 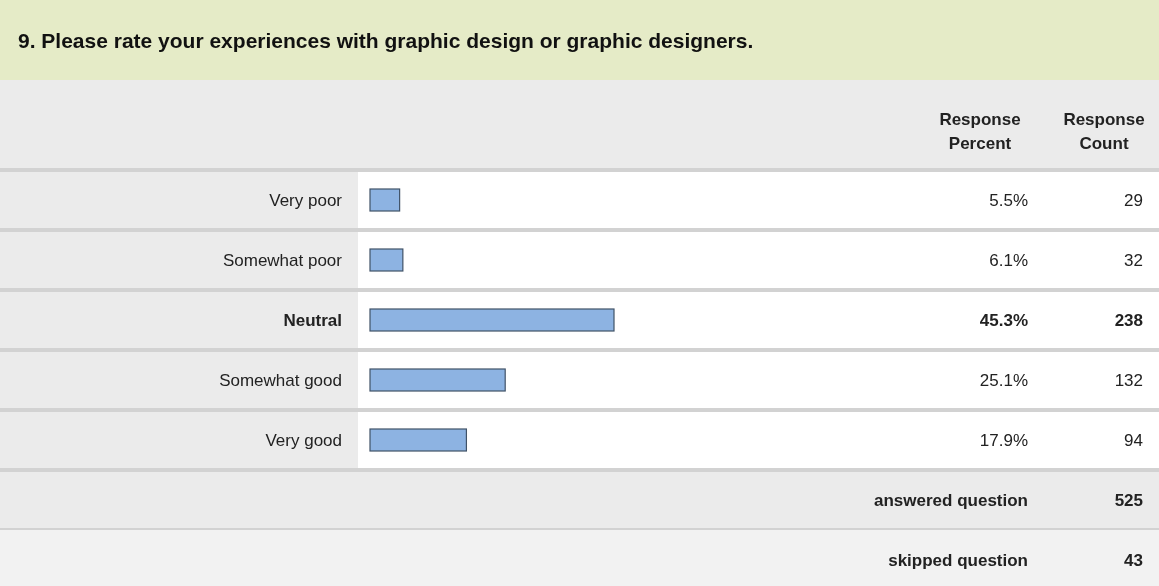 I want to click on y-tick-label: Very poor, so click(x=306, y=200).